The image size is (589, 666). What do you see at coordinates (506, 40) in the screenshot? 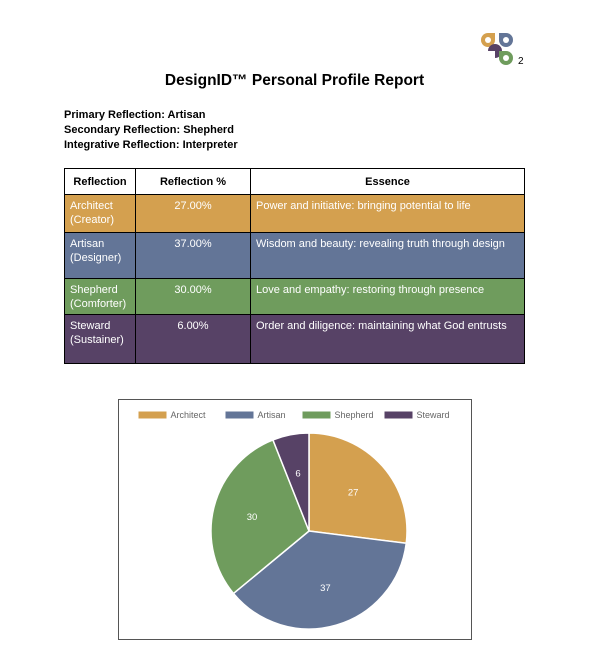
I see `logo-top-right-petal` at bounding box center [506, 40].